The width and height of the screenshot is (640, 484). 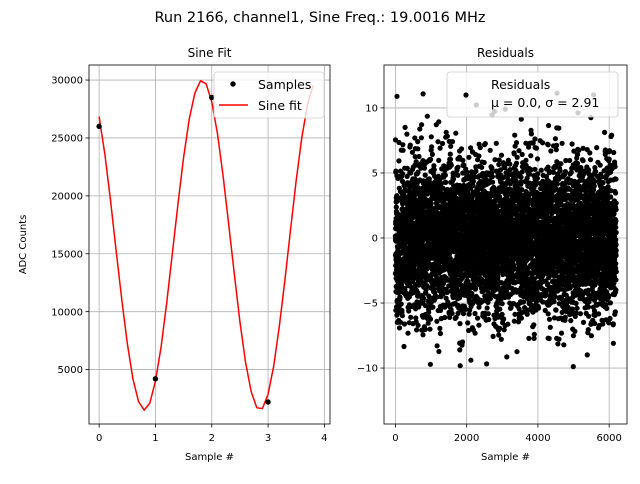 What do you see at coordinates (67, 312) in the screenshot?
I see `y-tick-label: 10000` at bounding box center [67, 312].